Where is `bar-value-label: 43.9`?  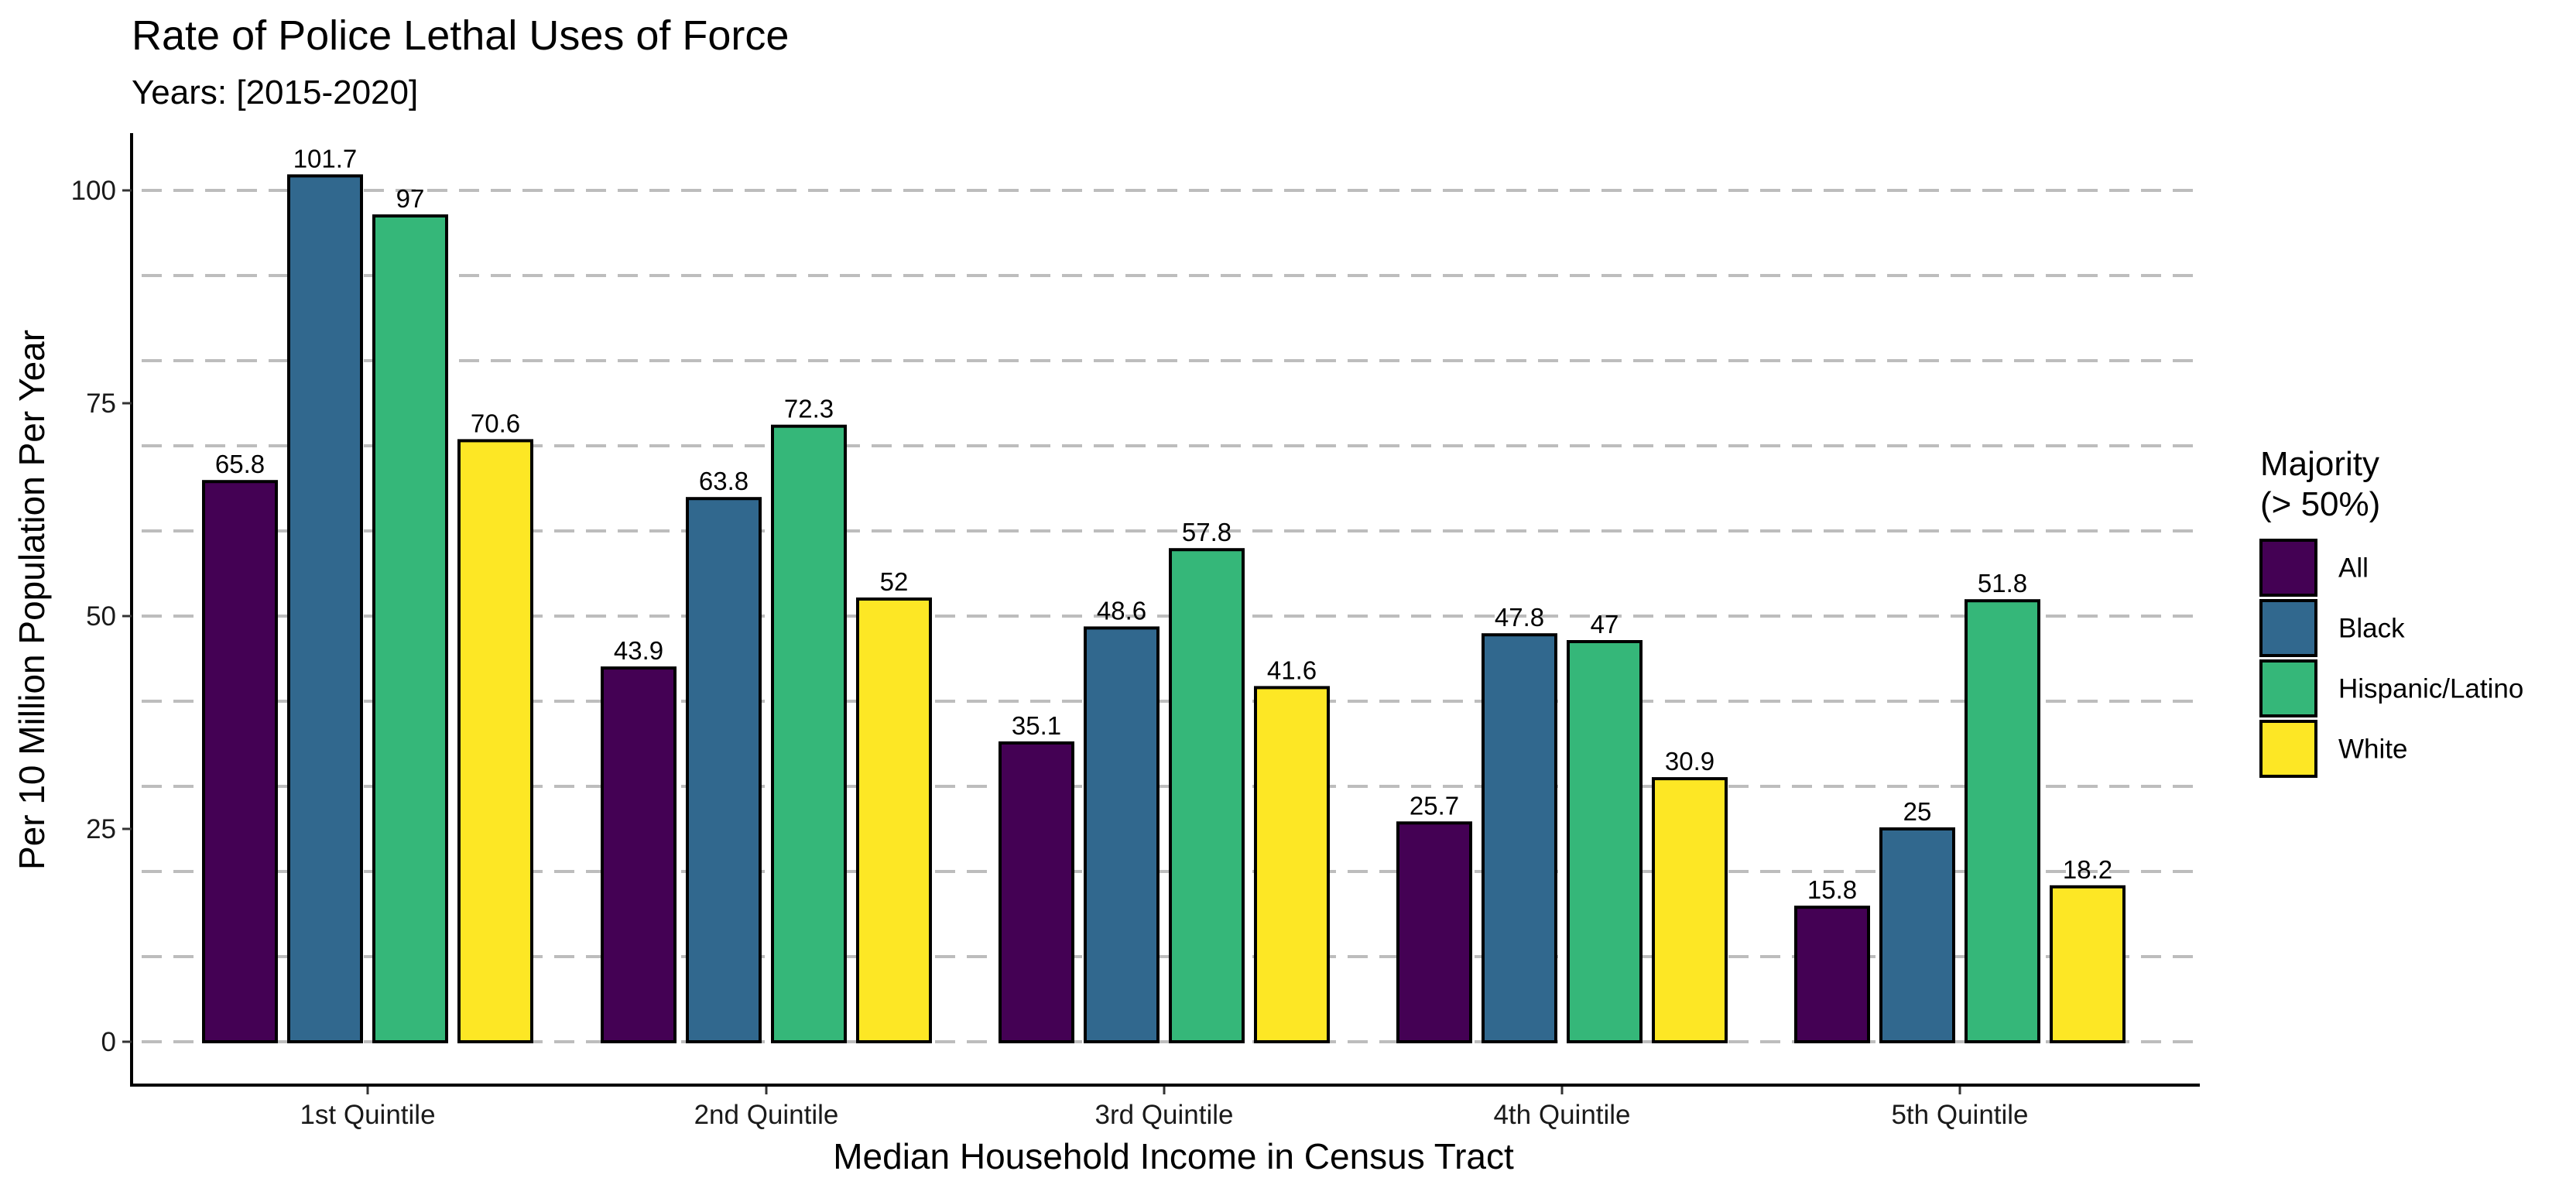
bar-value-label: 43.9 is located at coordinates (638, 650).